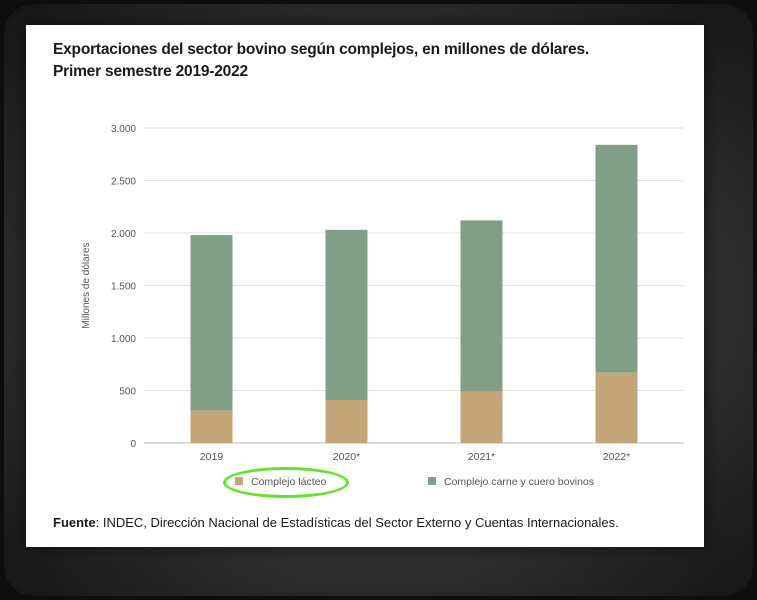 The image size is (757, 600). Describe the element at coordinates (74, 522) in the screenshot. I see `source-label: Fuente` at that location.